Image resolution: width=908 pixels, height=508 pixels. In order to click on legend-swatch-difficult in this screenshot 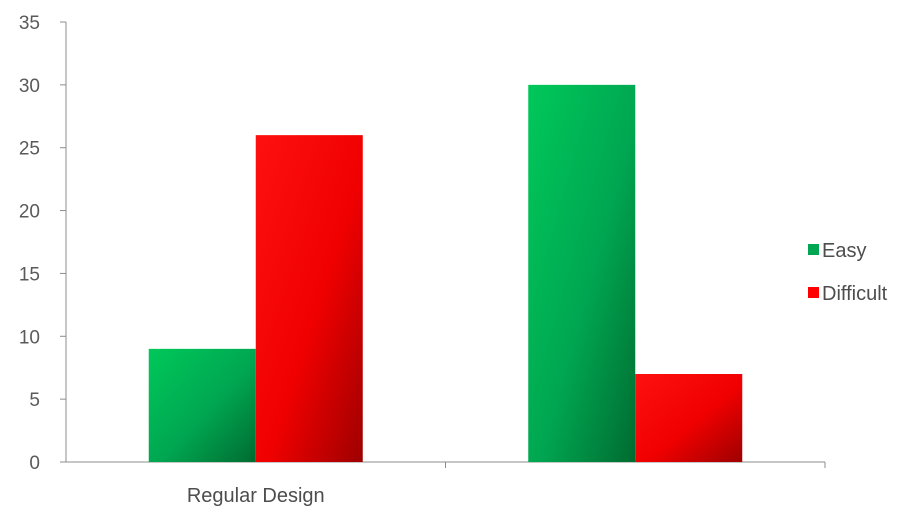, I will do `click(813, 292)`.